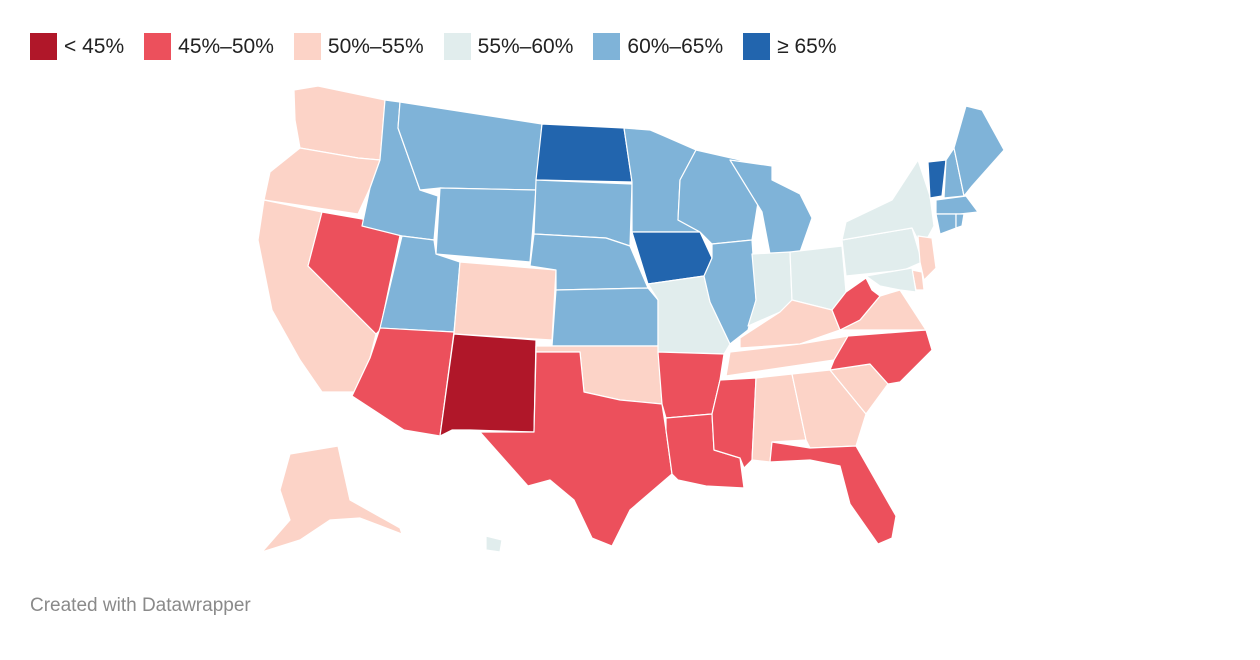  What do you see at coordinates (505, 301) in the screenshot?
I see `state-colorado` at bounding box center [505, 301].